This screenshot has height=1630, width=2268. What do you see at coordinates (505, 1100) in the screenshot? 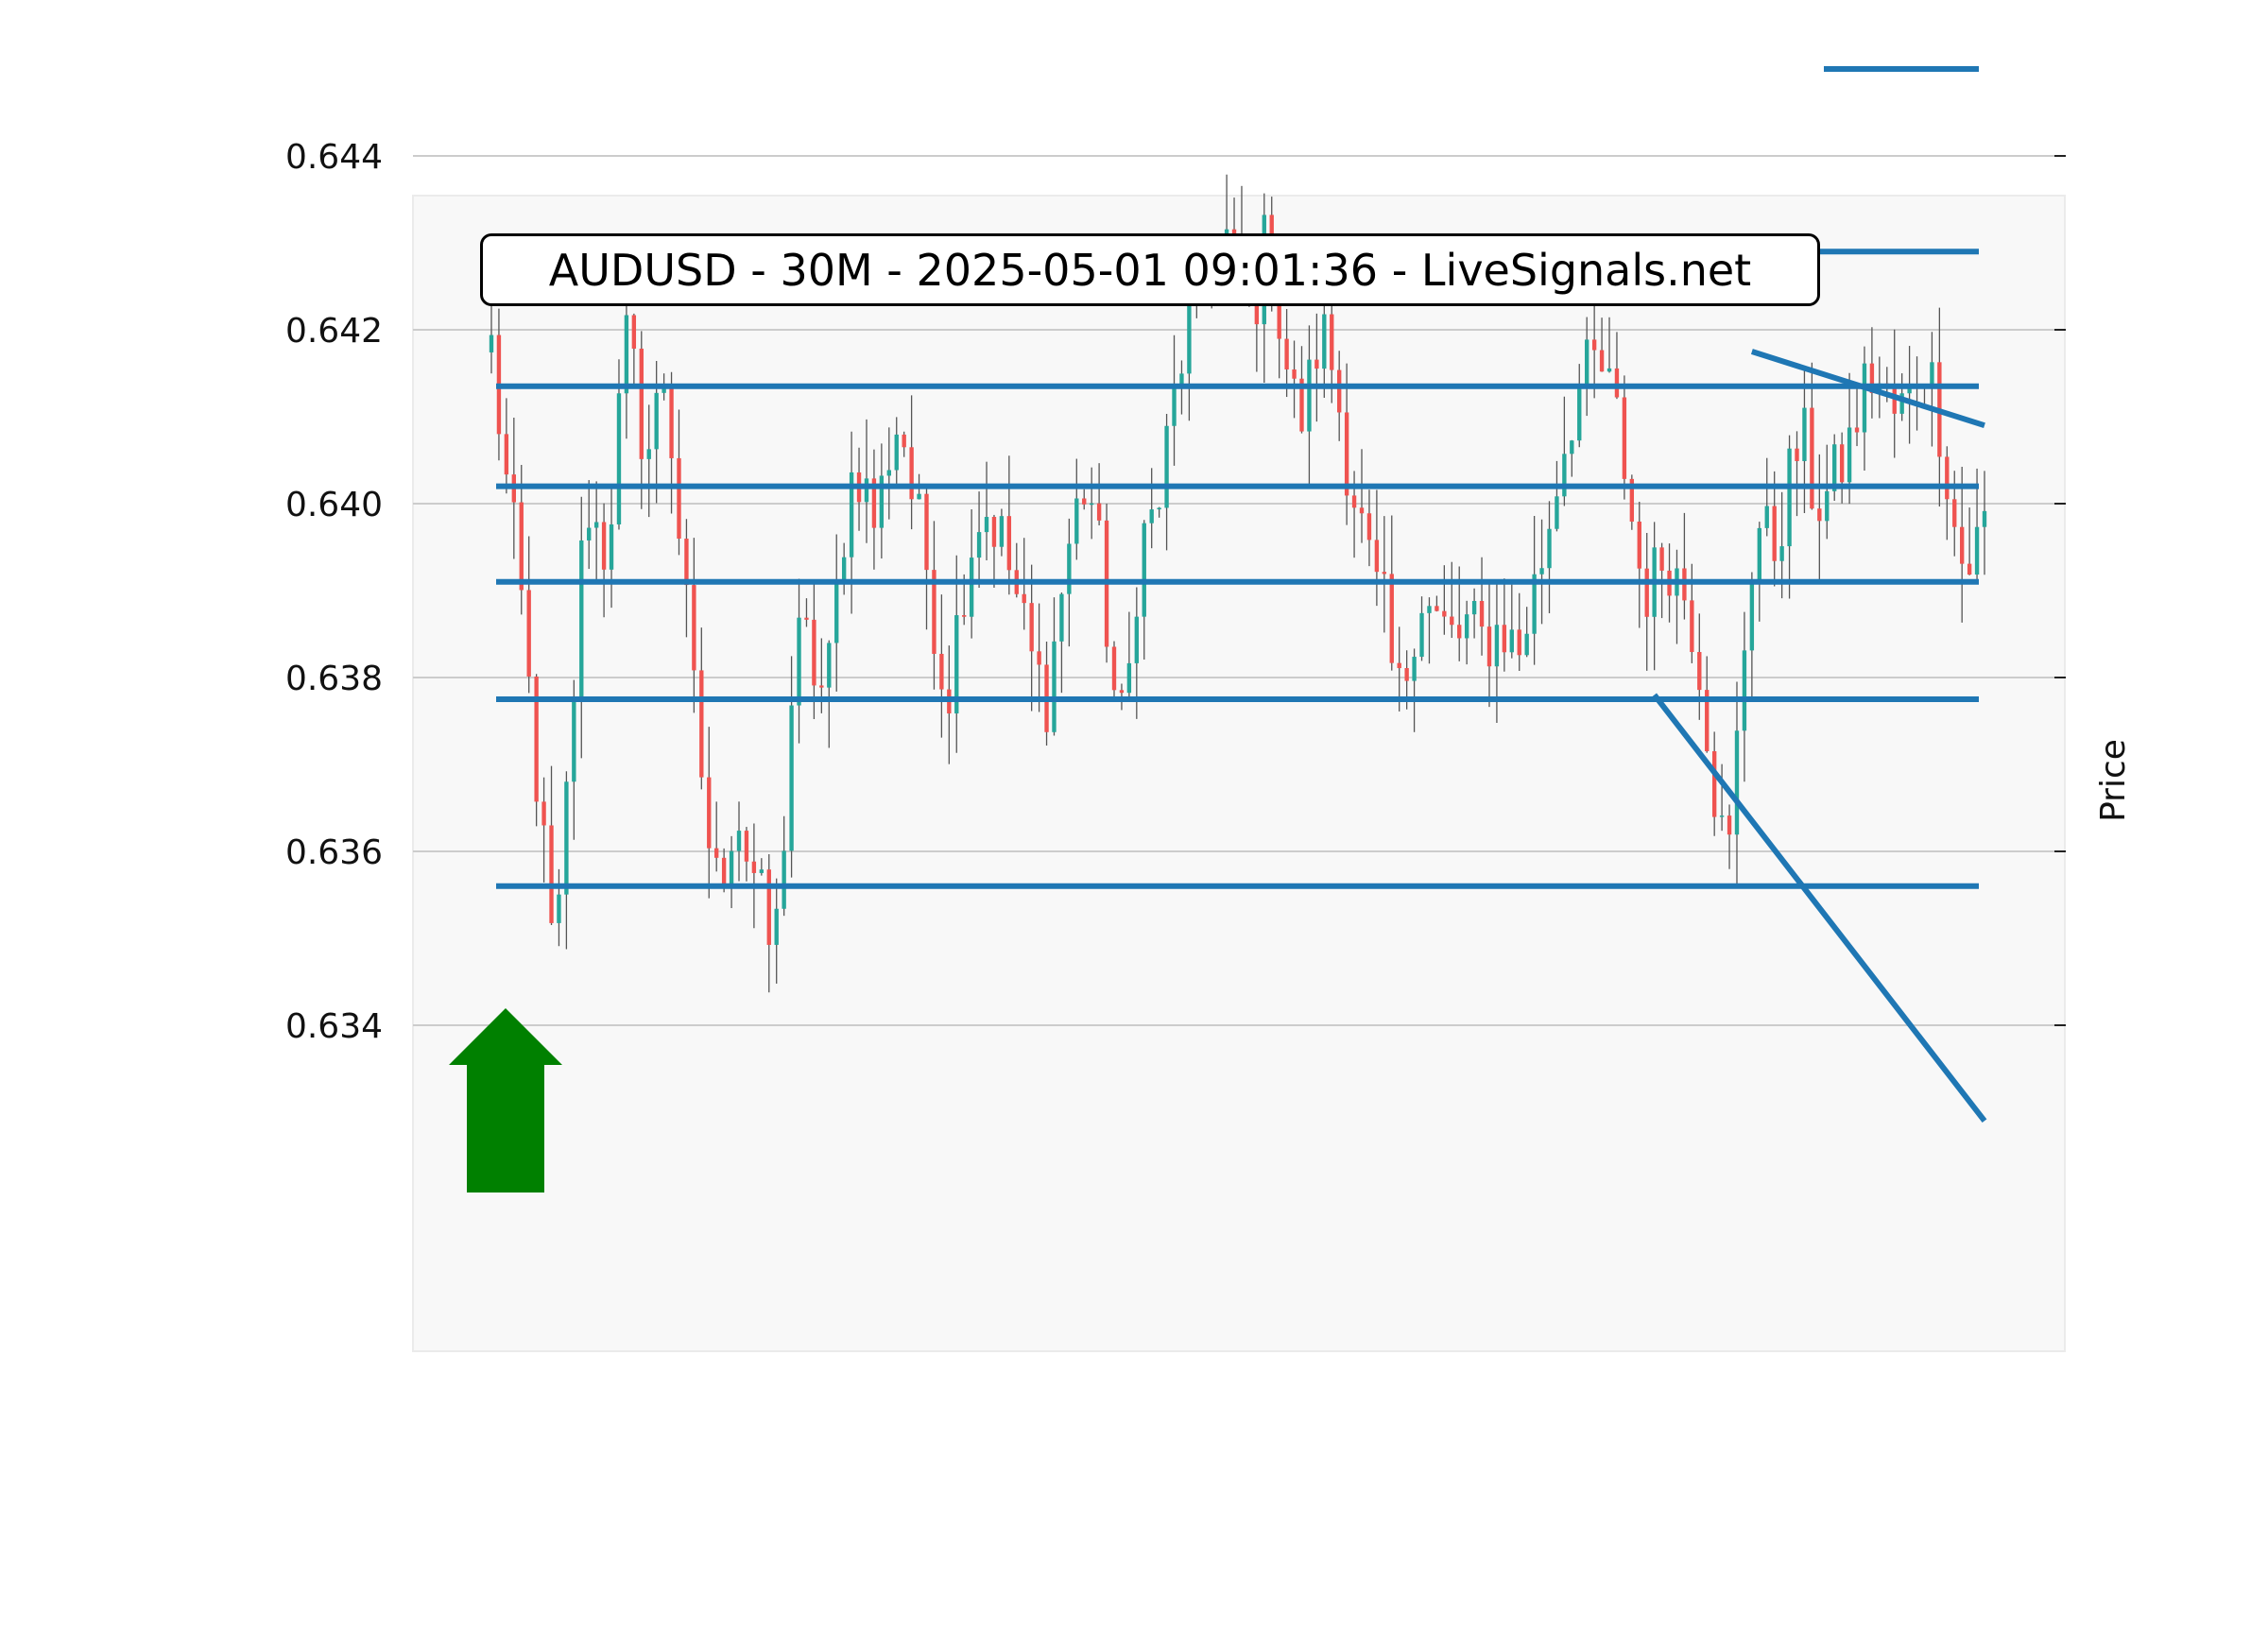
I see `buy-signal-arrow-icon` at bounding box center [505, 1100].